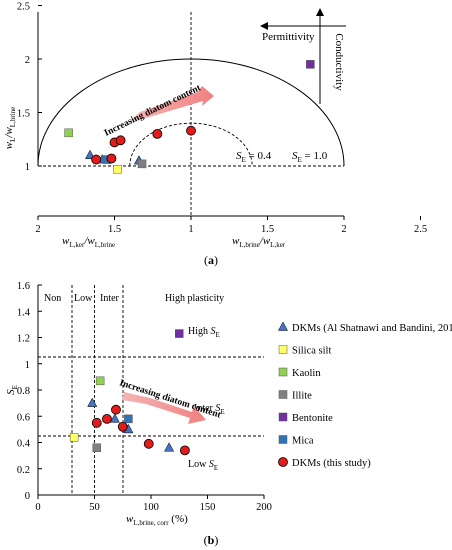 The width and height of the screenshot is (452, 550). I want to click on panel-b-y-tick-label: 1.4, so click(24, 312).